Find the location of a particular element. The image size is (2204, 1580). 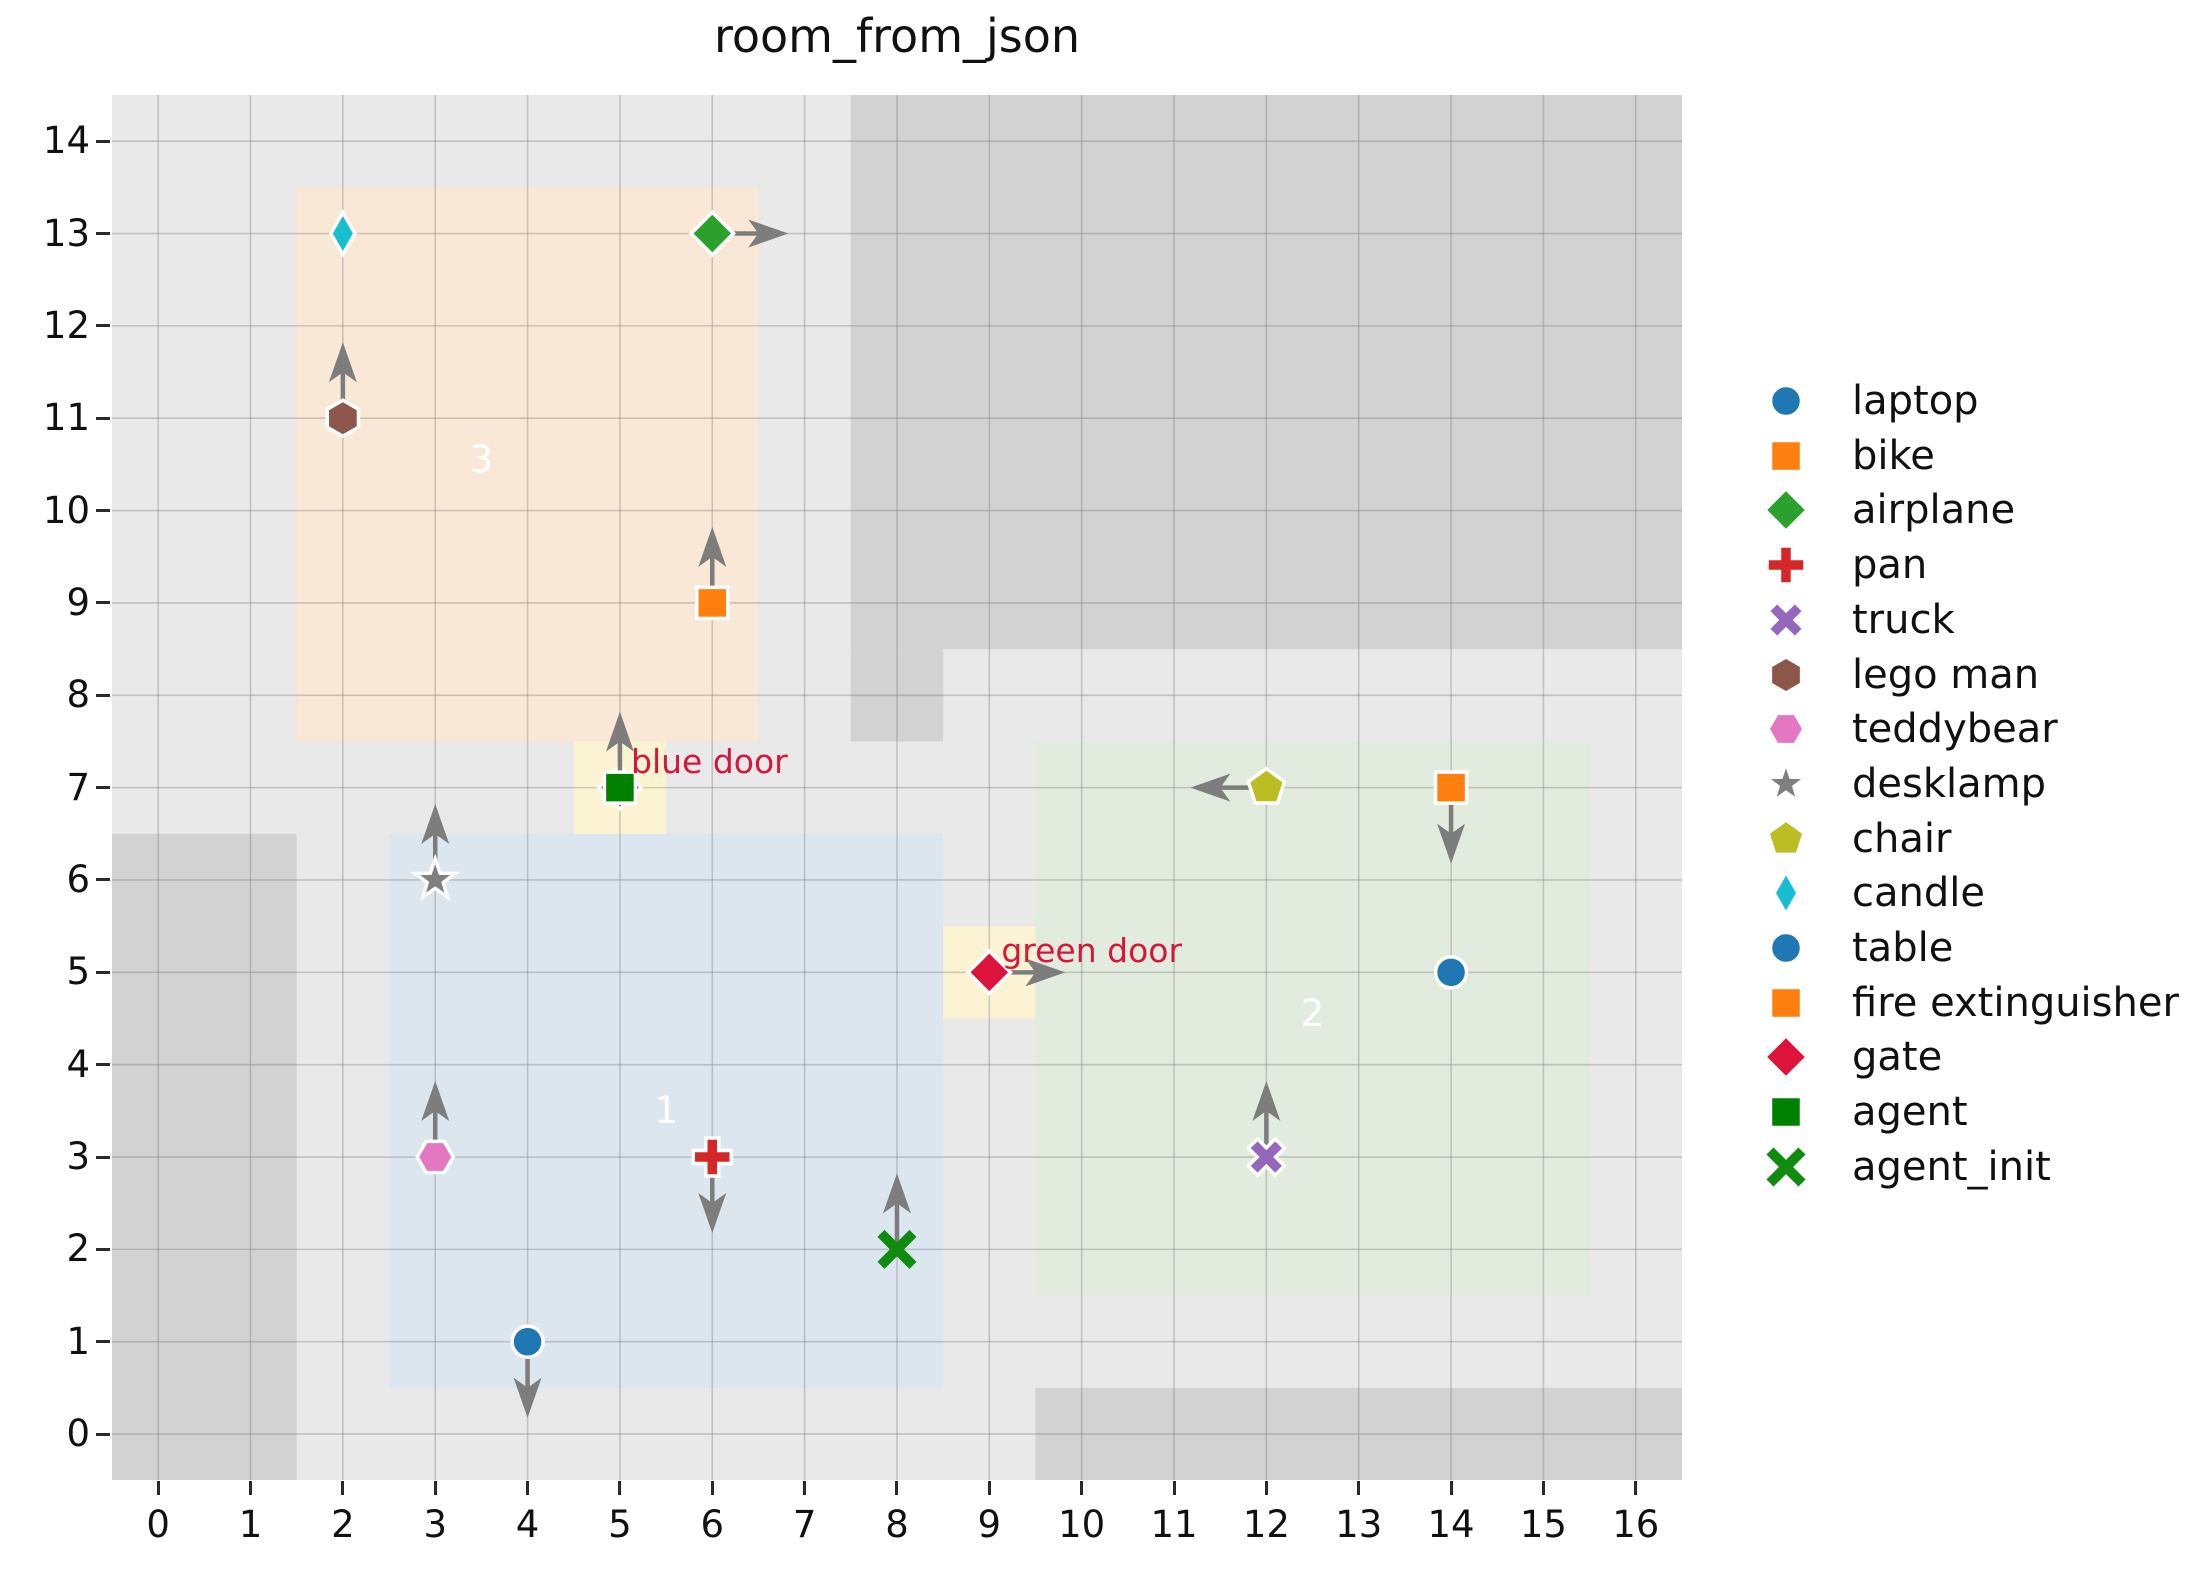

legend-label: desklamp is located at coordinates (1949, 783).